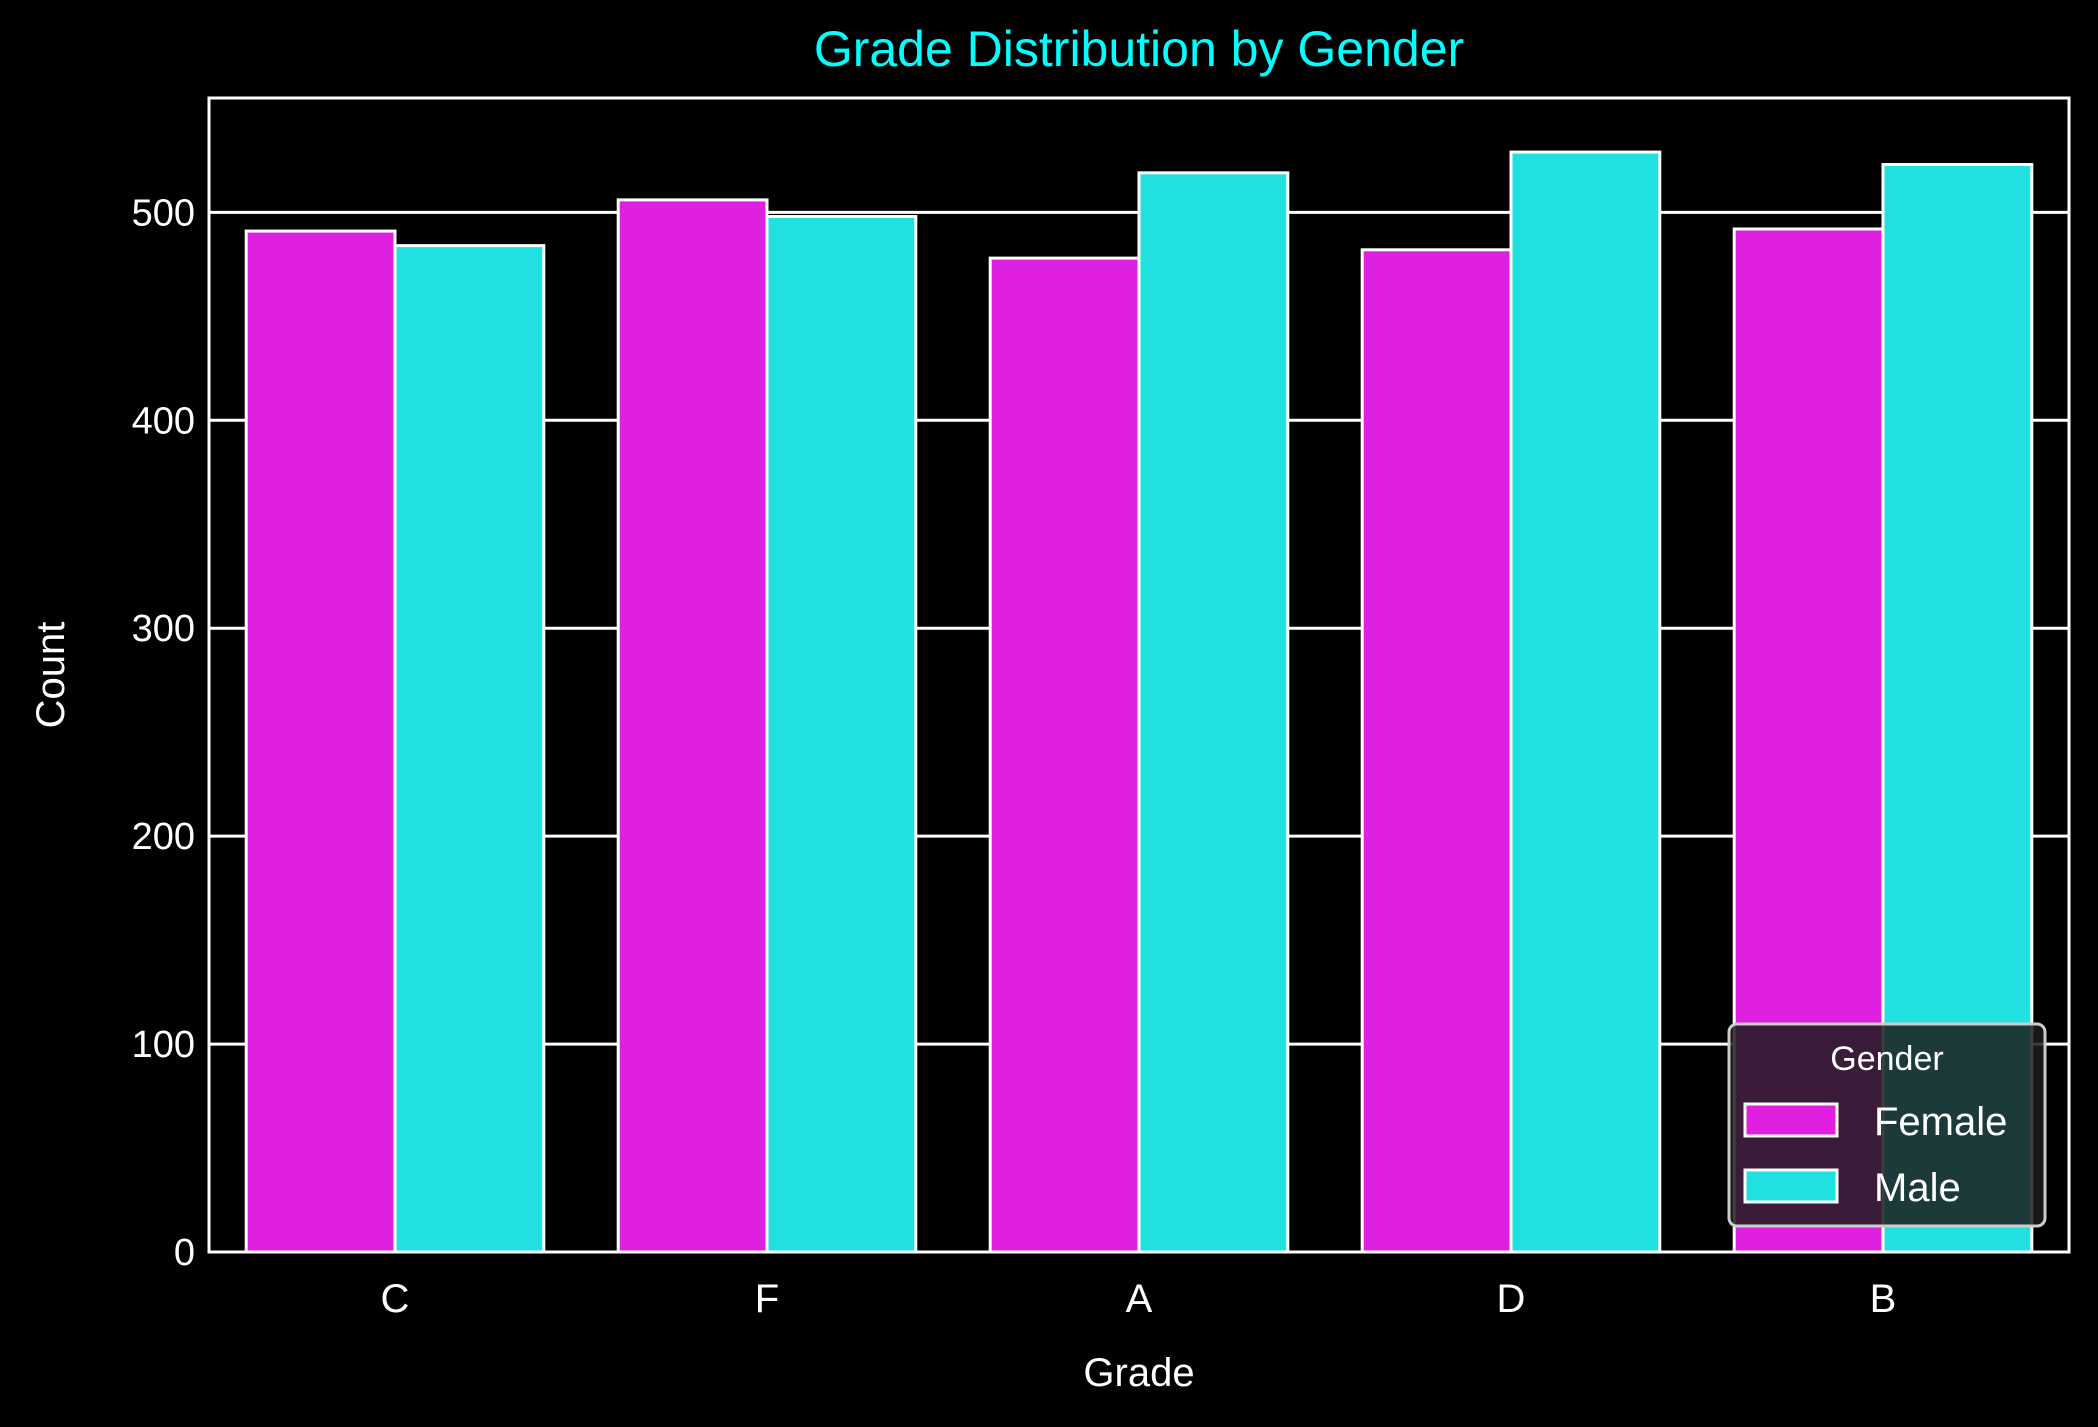 The image size is (2098, 1427). Describe the element at coordinates (163, 629) in the screenshot. I see `y-tick-label: 300` at that location.